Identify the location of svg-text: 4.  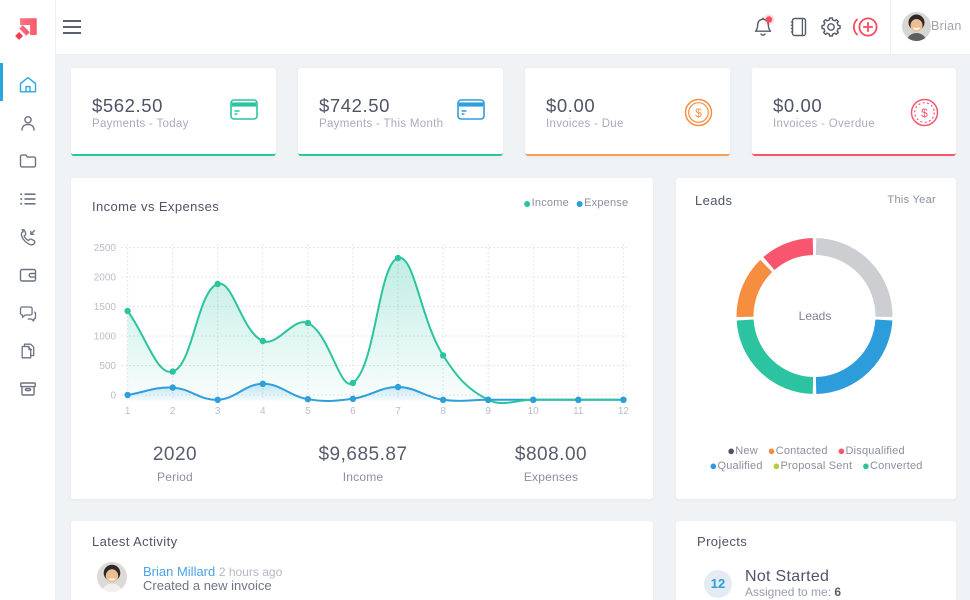
(263, 411).